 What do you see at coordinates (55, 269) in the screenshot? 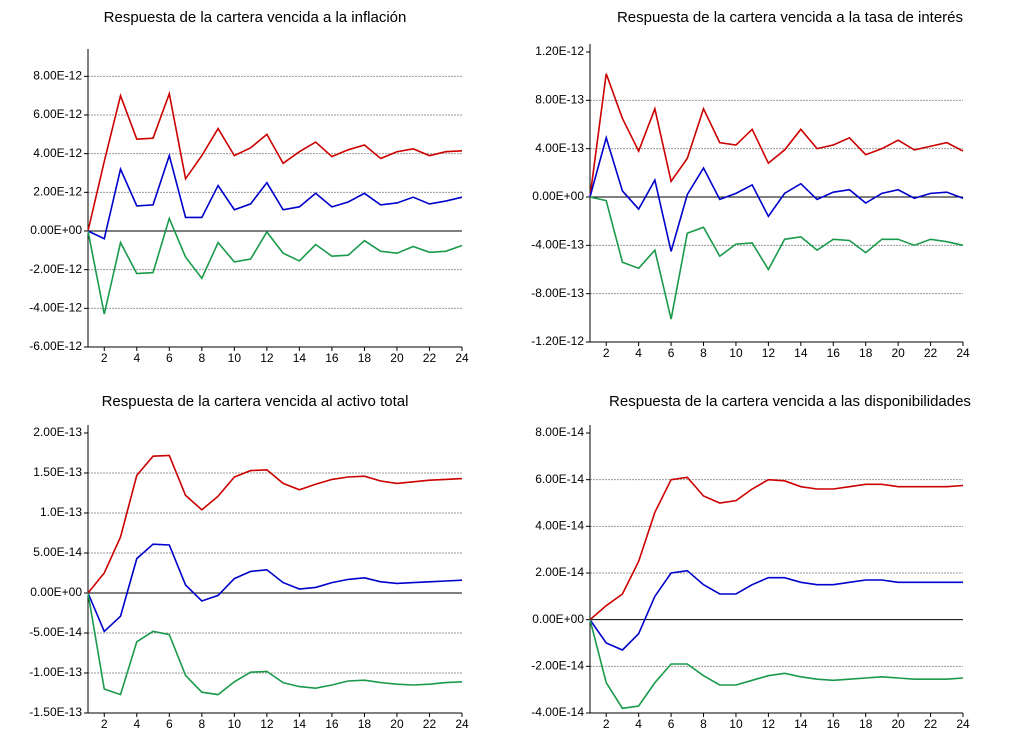
I see `y-tick-label: -2.00E-12` at bounding box center [55, 269].